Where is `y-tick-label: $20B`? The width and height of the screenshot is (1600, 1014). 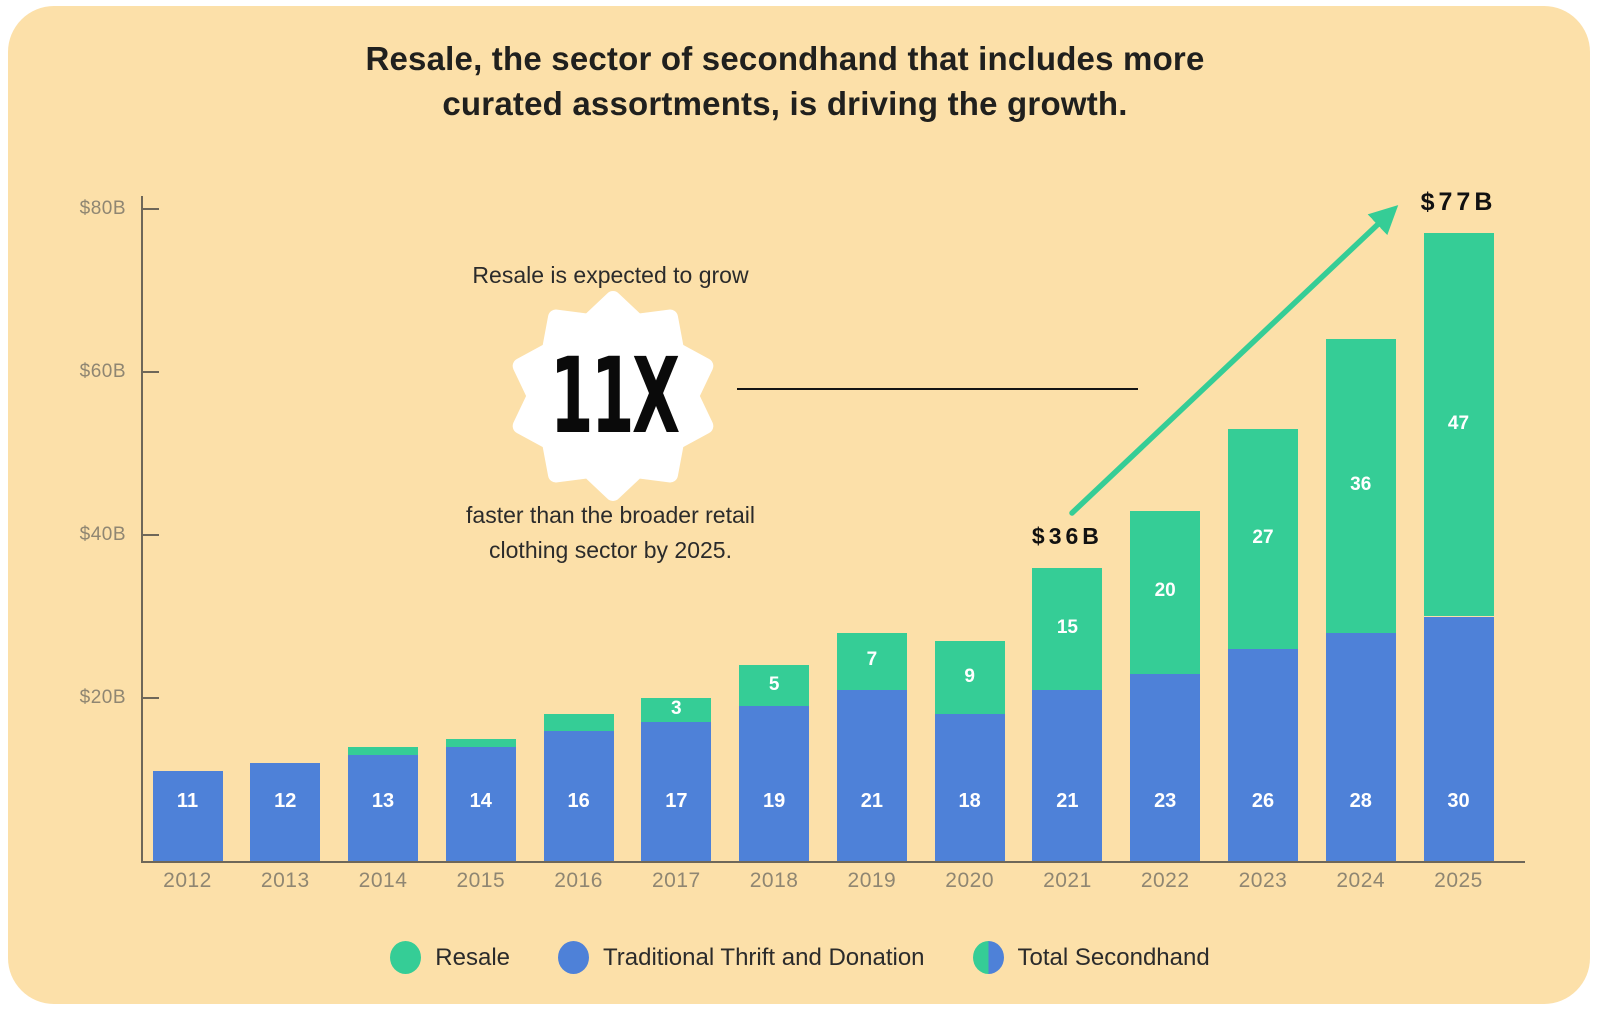 y-tick-label: $20B is located at coordinates (102, 697).